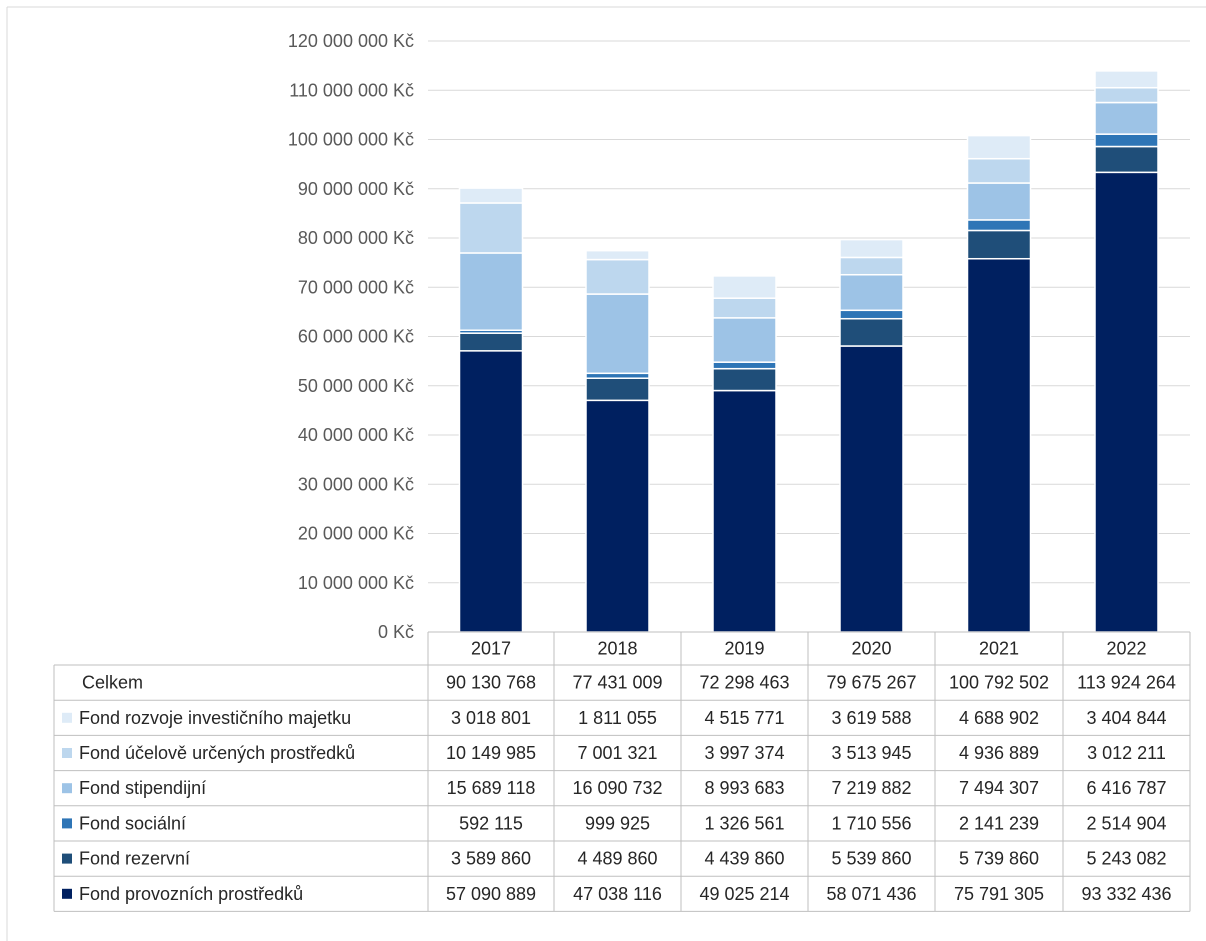  I want to click on legend-label: Fond rezervní, so click(134, 859).